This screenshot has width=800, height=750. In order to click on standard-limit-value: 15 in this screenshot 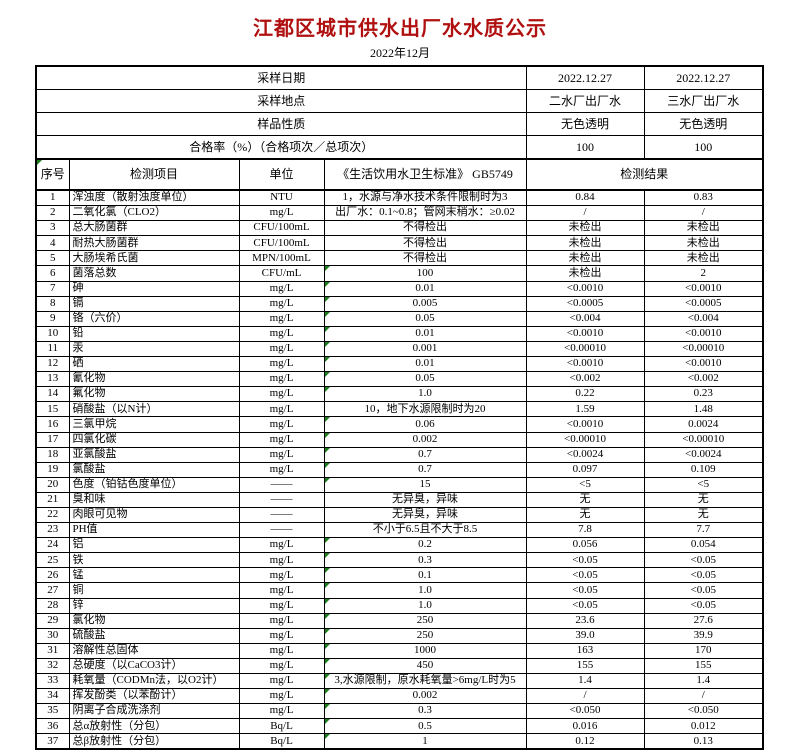, I will do `click(425, 484)`.